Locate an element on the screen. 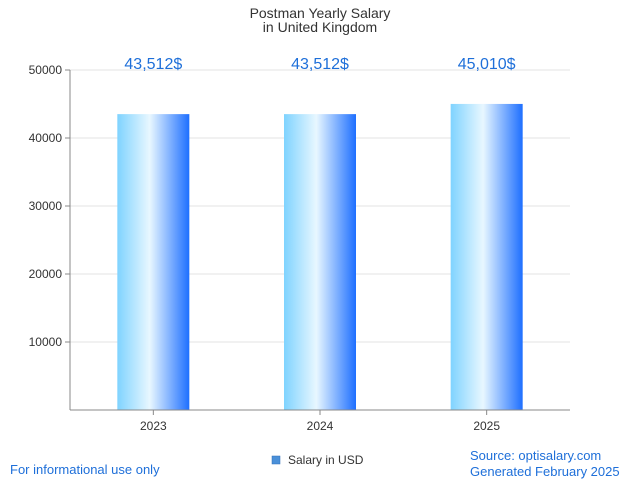  y-tick-label: 50000 is located at coordinates (46, 70).